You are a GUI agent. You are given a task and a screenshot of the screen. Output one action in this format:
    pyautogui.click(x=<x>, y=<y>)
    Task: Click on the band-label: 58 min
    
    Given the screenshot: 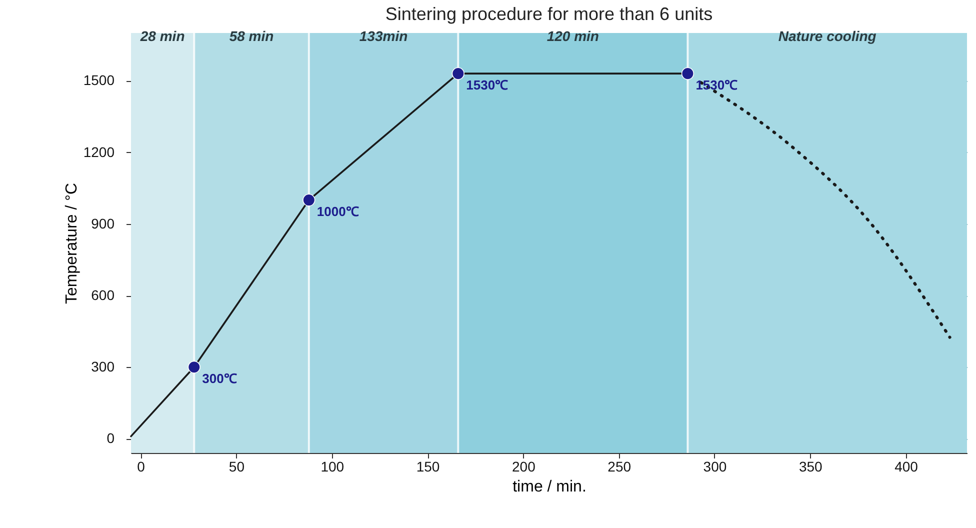 What is the action you would take?
    pyautogui.click(x=251, y=36)
    